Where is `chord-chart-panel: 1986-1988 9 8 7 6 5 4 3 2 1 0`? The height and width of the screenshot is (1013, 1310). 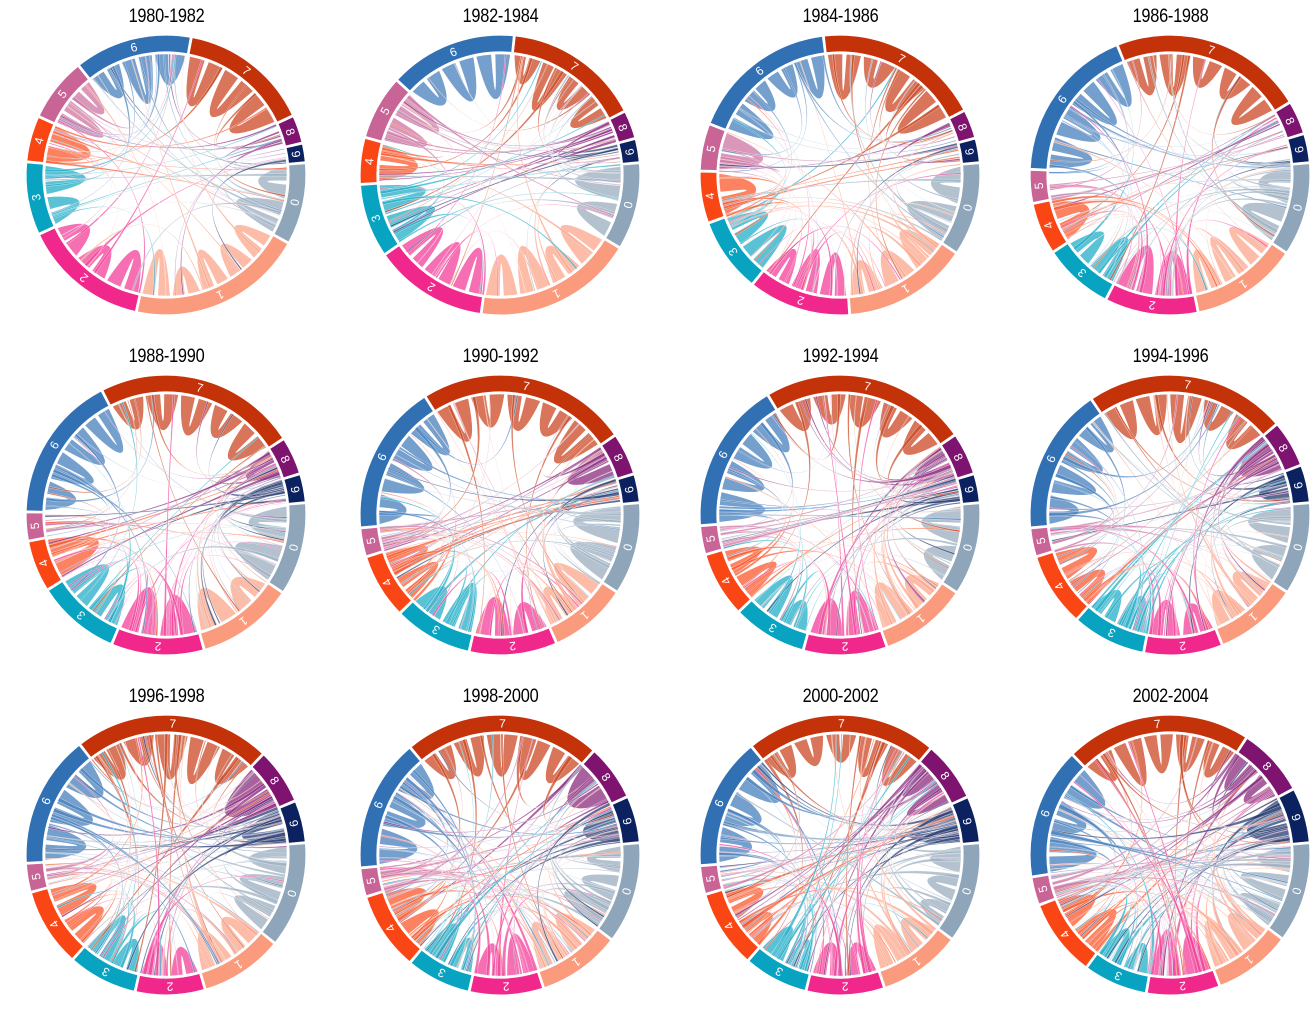
chord-chart-panel: 1986-1988 9 8 7 6 5 4 3 2 1 0 is located at coordinates (1158, 166).